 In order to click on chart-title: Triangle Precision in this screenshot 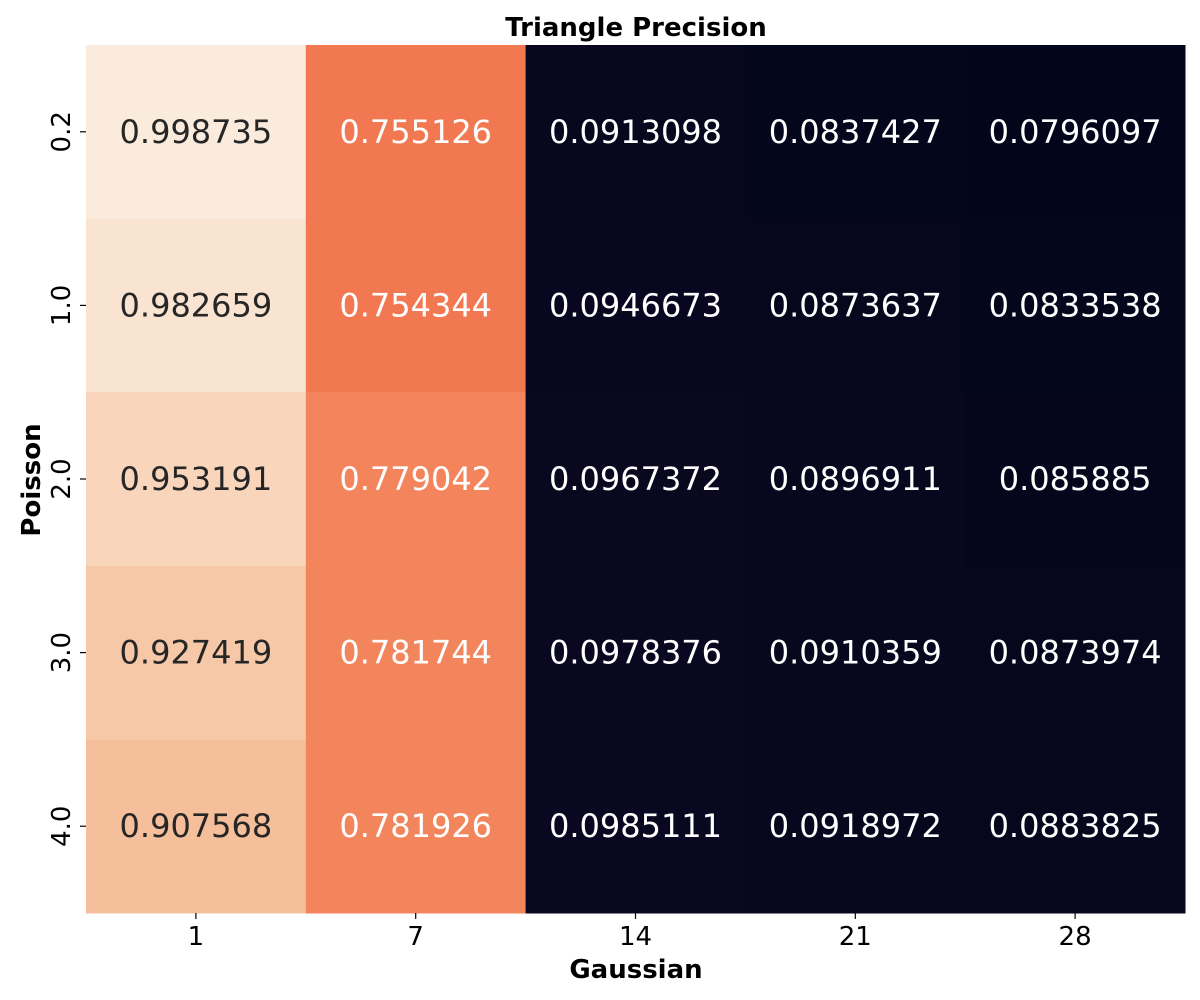, I will do `click(635, 28)`.